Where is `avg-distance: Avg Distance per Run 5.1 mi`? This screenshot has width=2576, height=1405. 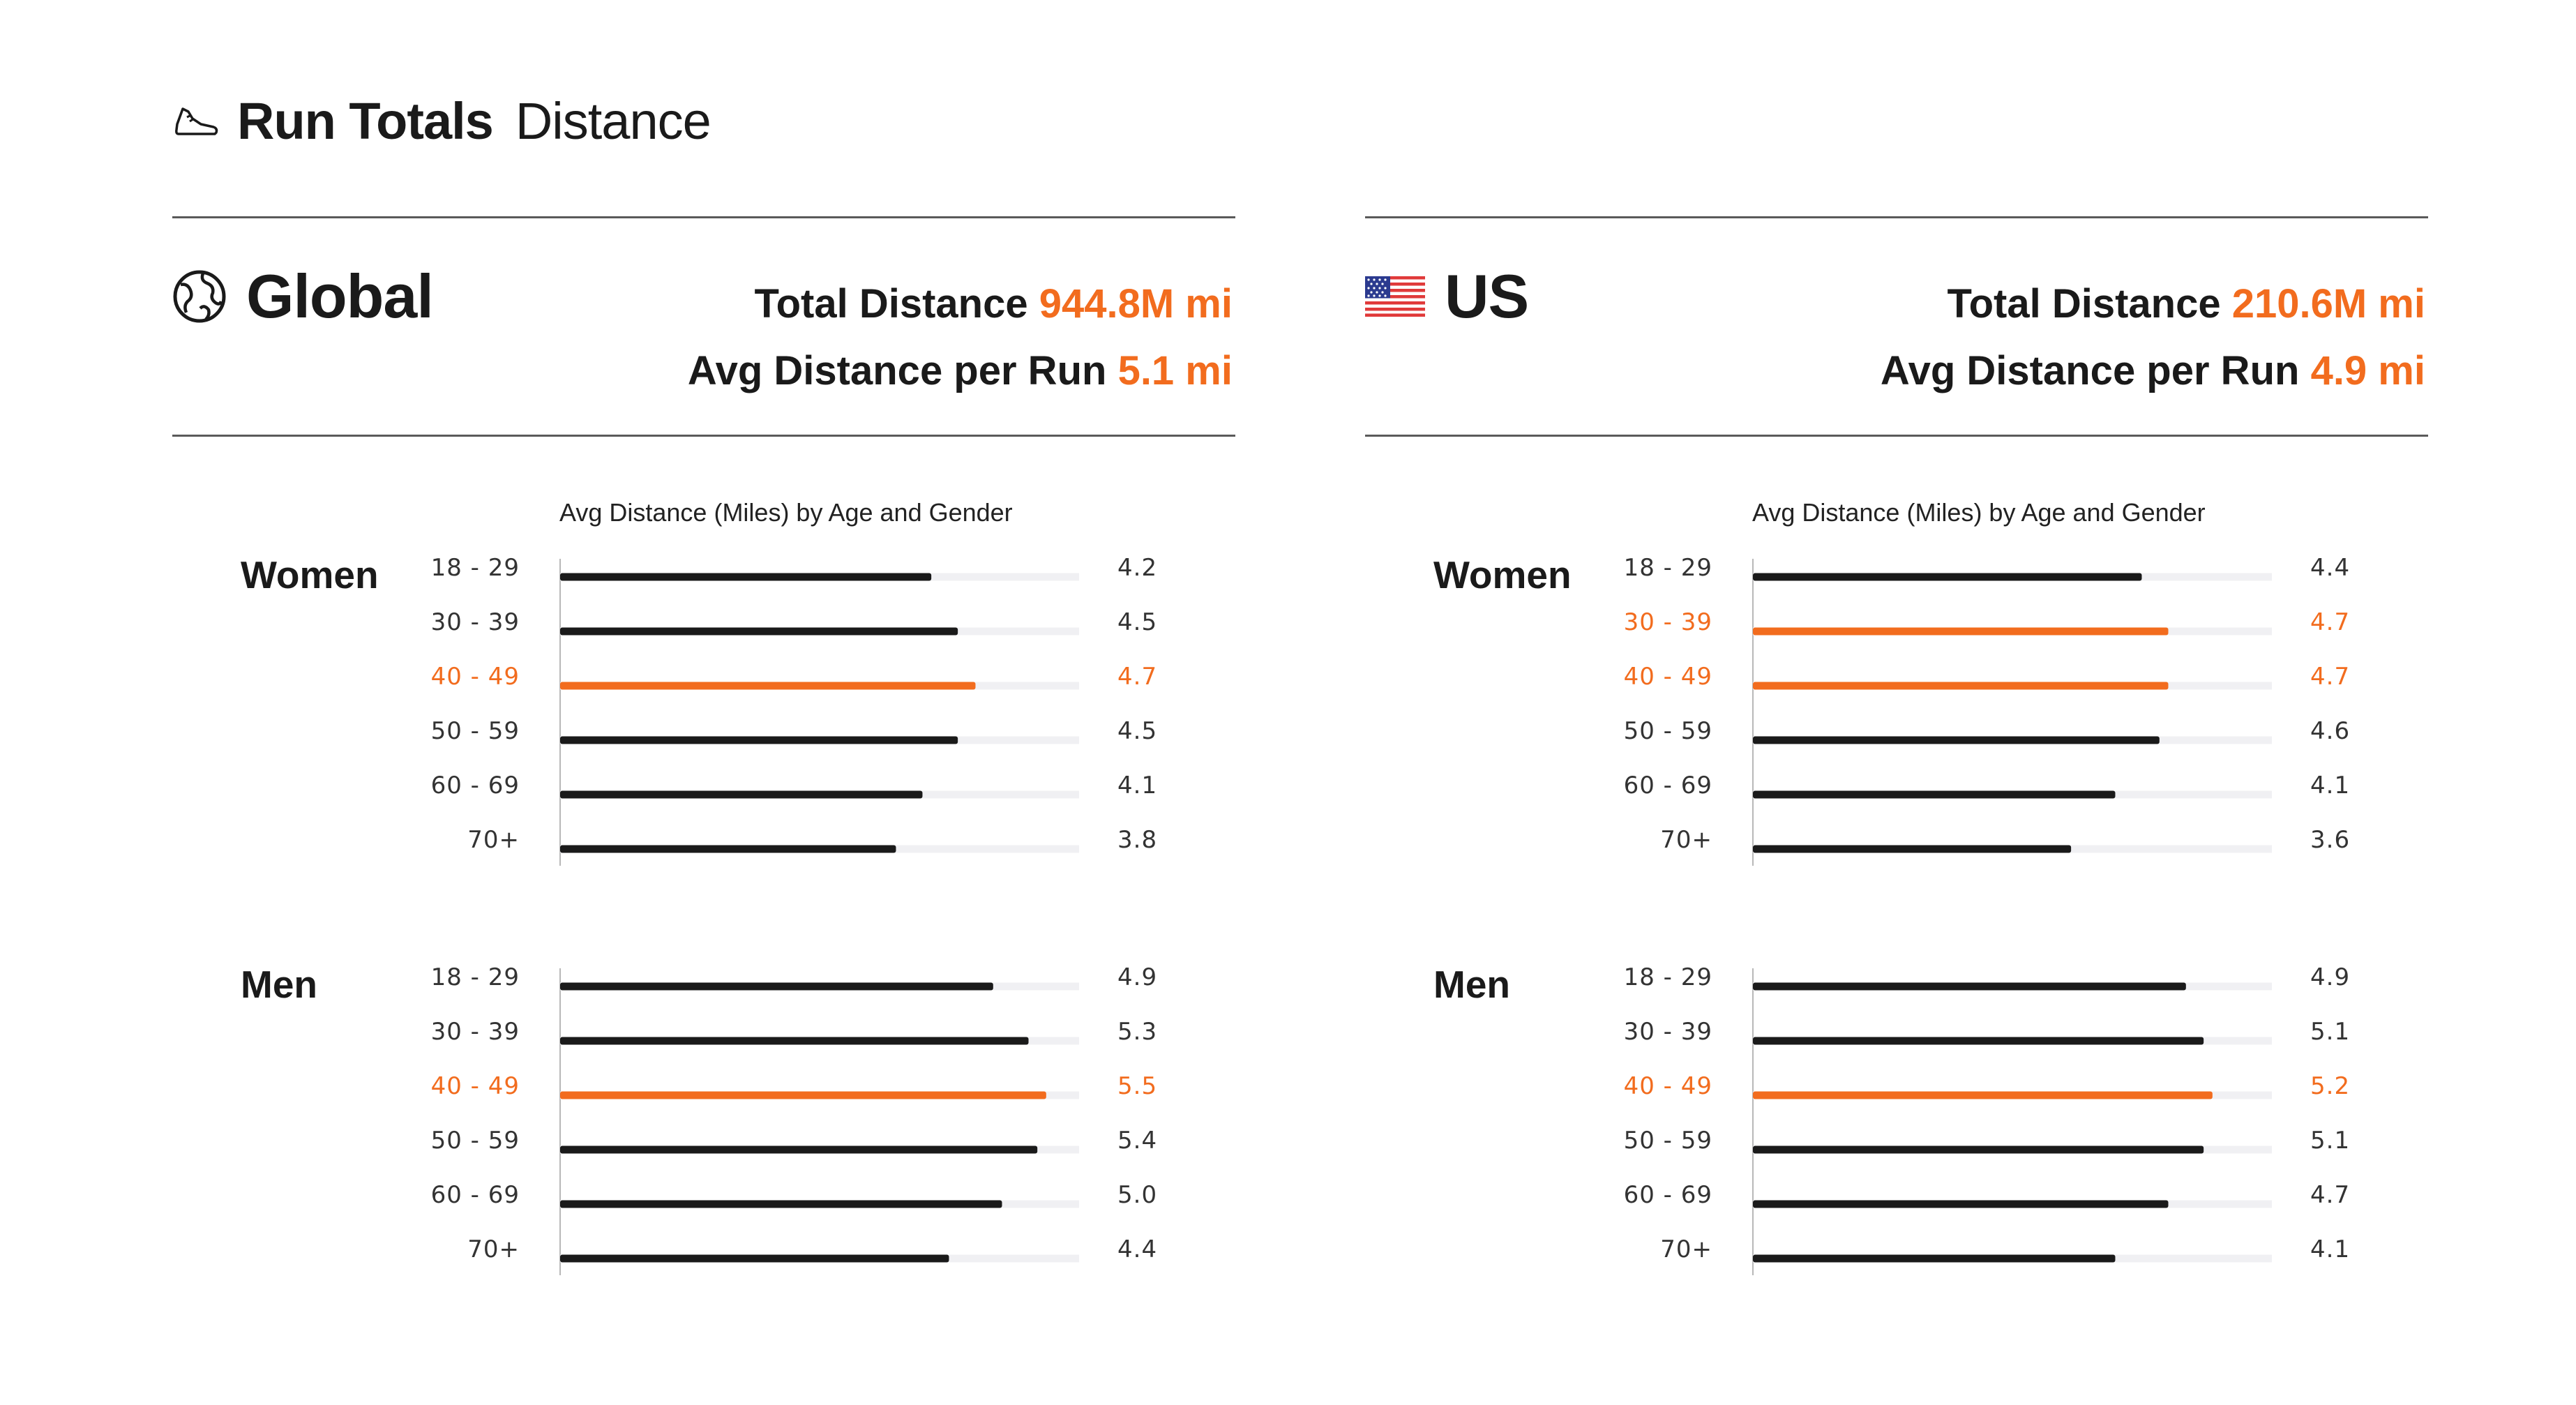 avg-distance: Avg Distance per Run 5.1 mi is located at coordinates (960, 371).